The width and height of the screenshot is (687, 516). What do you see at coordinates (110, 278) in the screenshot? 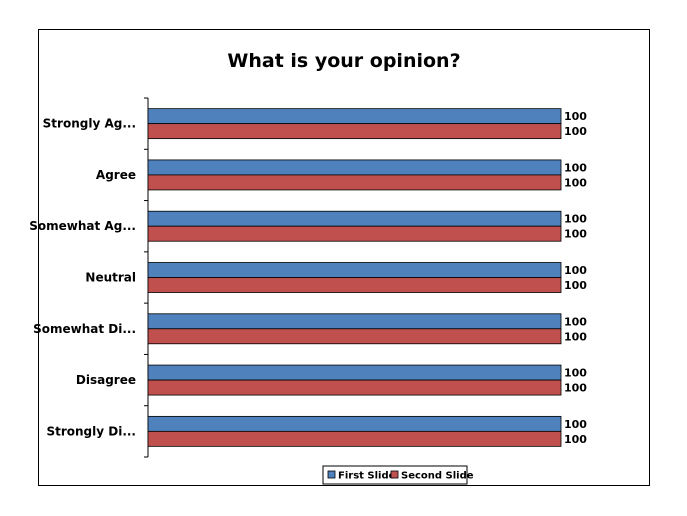
I see `category-label: Neutral` at bounding box center [110, 278].